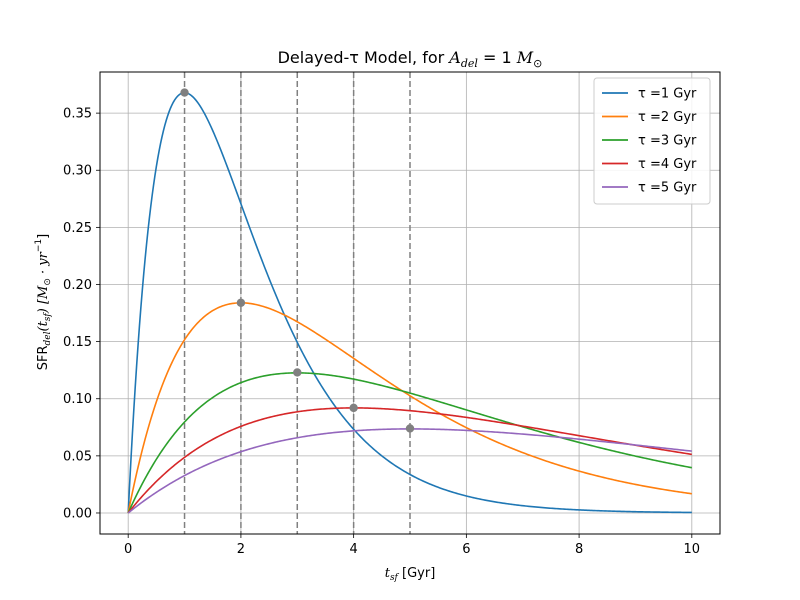 The height and width of the screenshot is (600, 800). What do you see at coordinates (416, 573) in the screenshot?
I see `x-axis-label-unit: [Gyr]` at bounding box center [416, 573].